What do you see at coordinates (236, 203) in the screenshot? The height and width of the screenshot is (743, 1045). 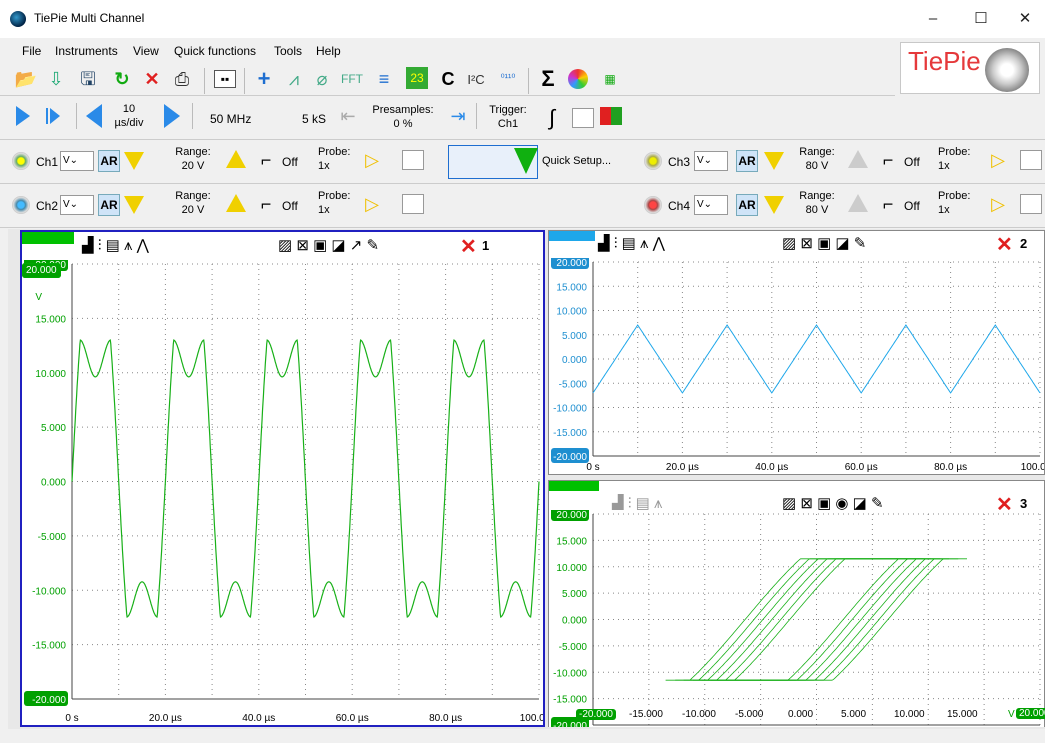 I see `ch2-range-up-icon` at bounding box center [236, 203].